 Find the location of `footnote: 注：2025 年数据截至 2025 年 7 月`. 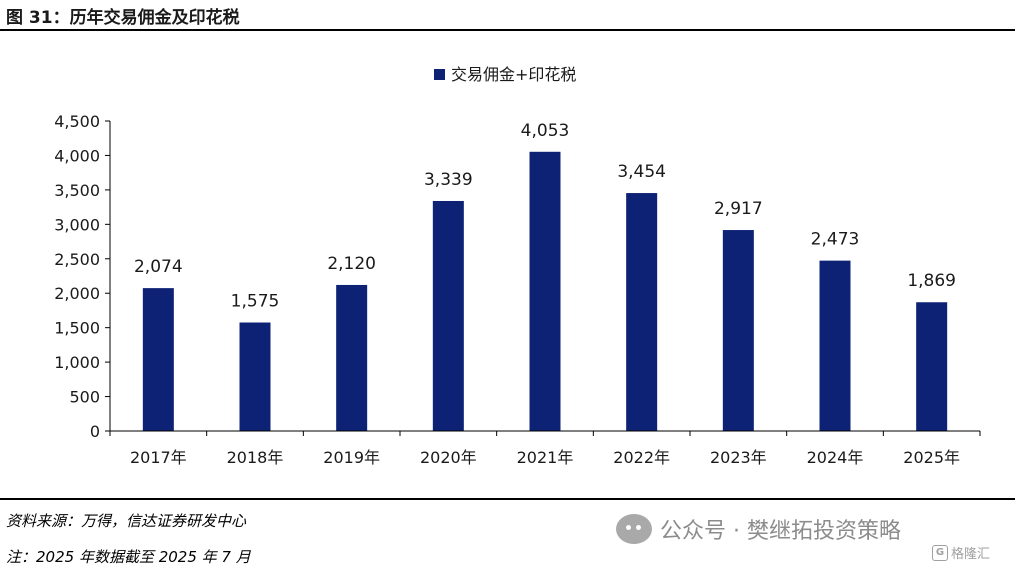

footnote: 注：2025 年数据截至 2025 年 7 月 is located at coordinates (128, 557).